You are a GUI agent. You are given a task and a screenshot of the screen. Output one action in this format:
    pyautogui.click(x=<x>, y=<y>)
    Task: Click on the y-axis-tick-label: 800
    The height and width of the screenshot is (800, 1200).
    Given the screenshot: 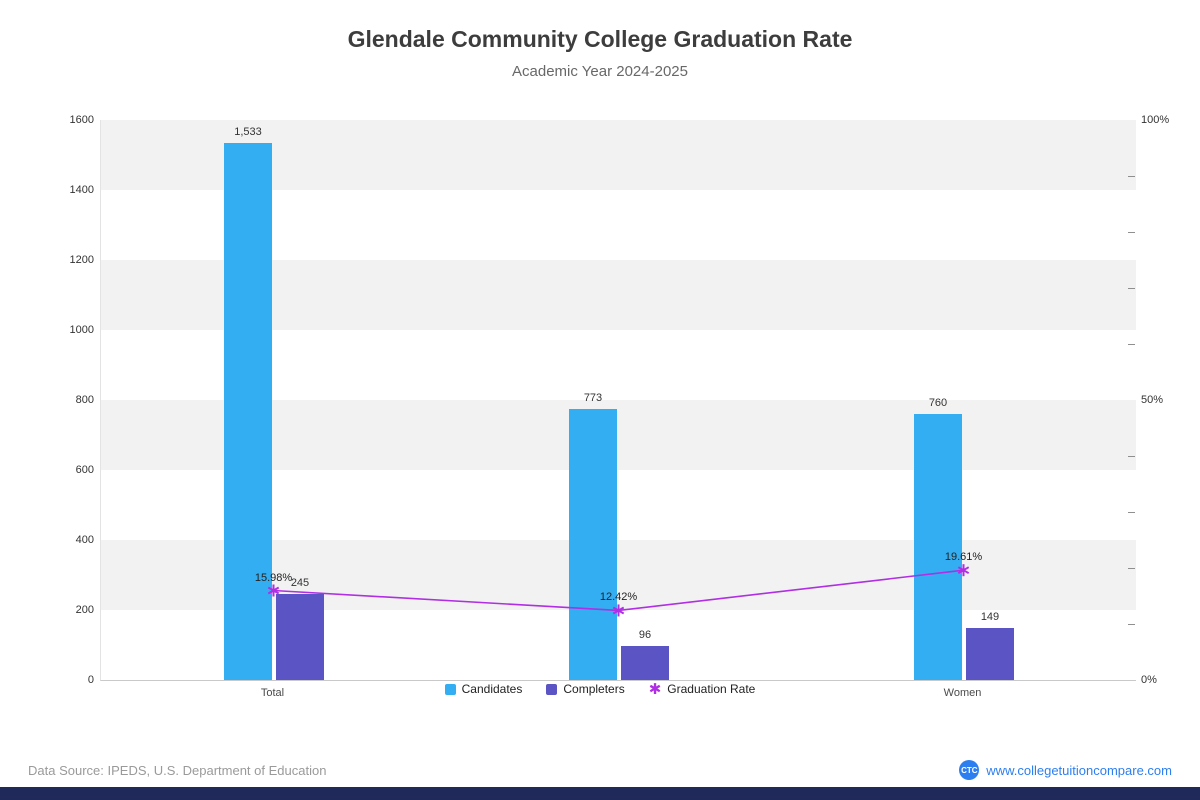 What is the action you would take?
    pyautogui.click(x=84, y=400)
    